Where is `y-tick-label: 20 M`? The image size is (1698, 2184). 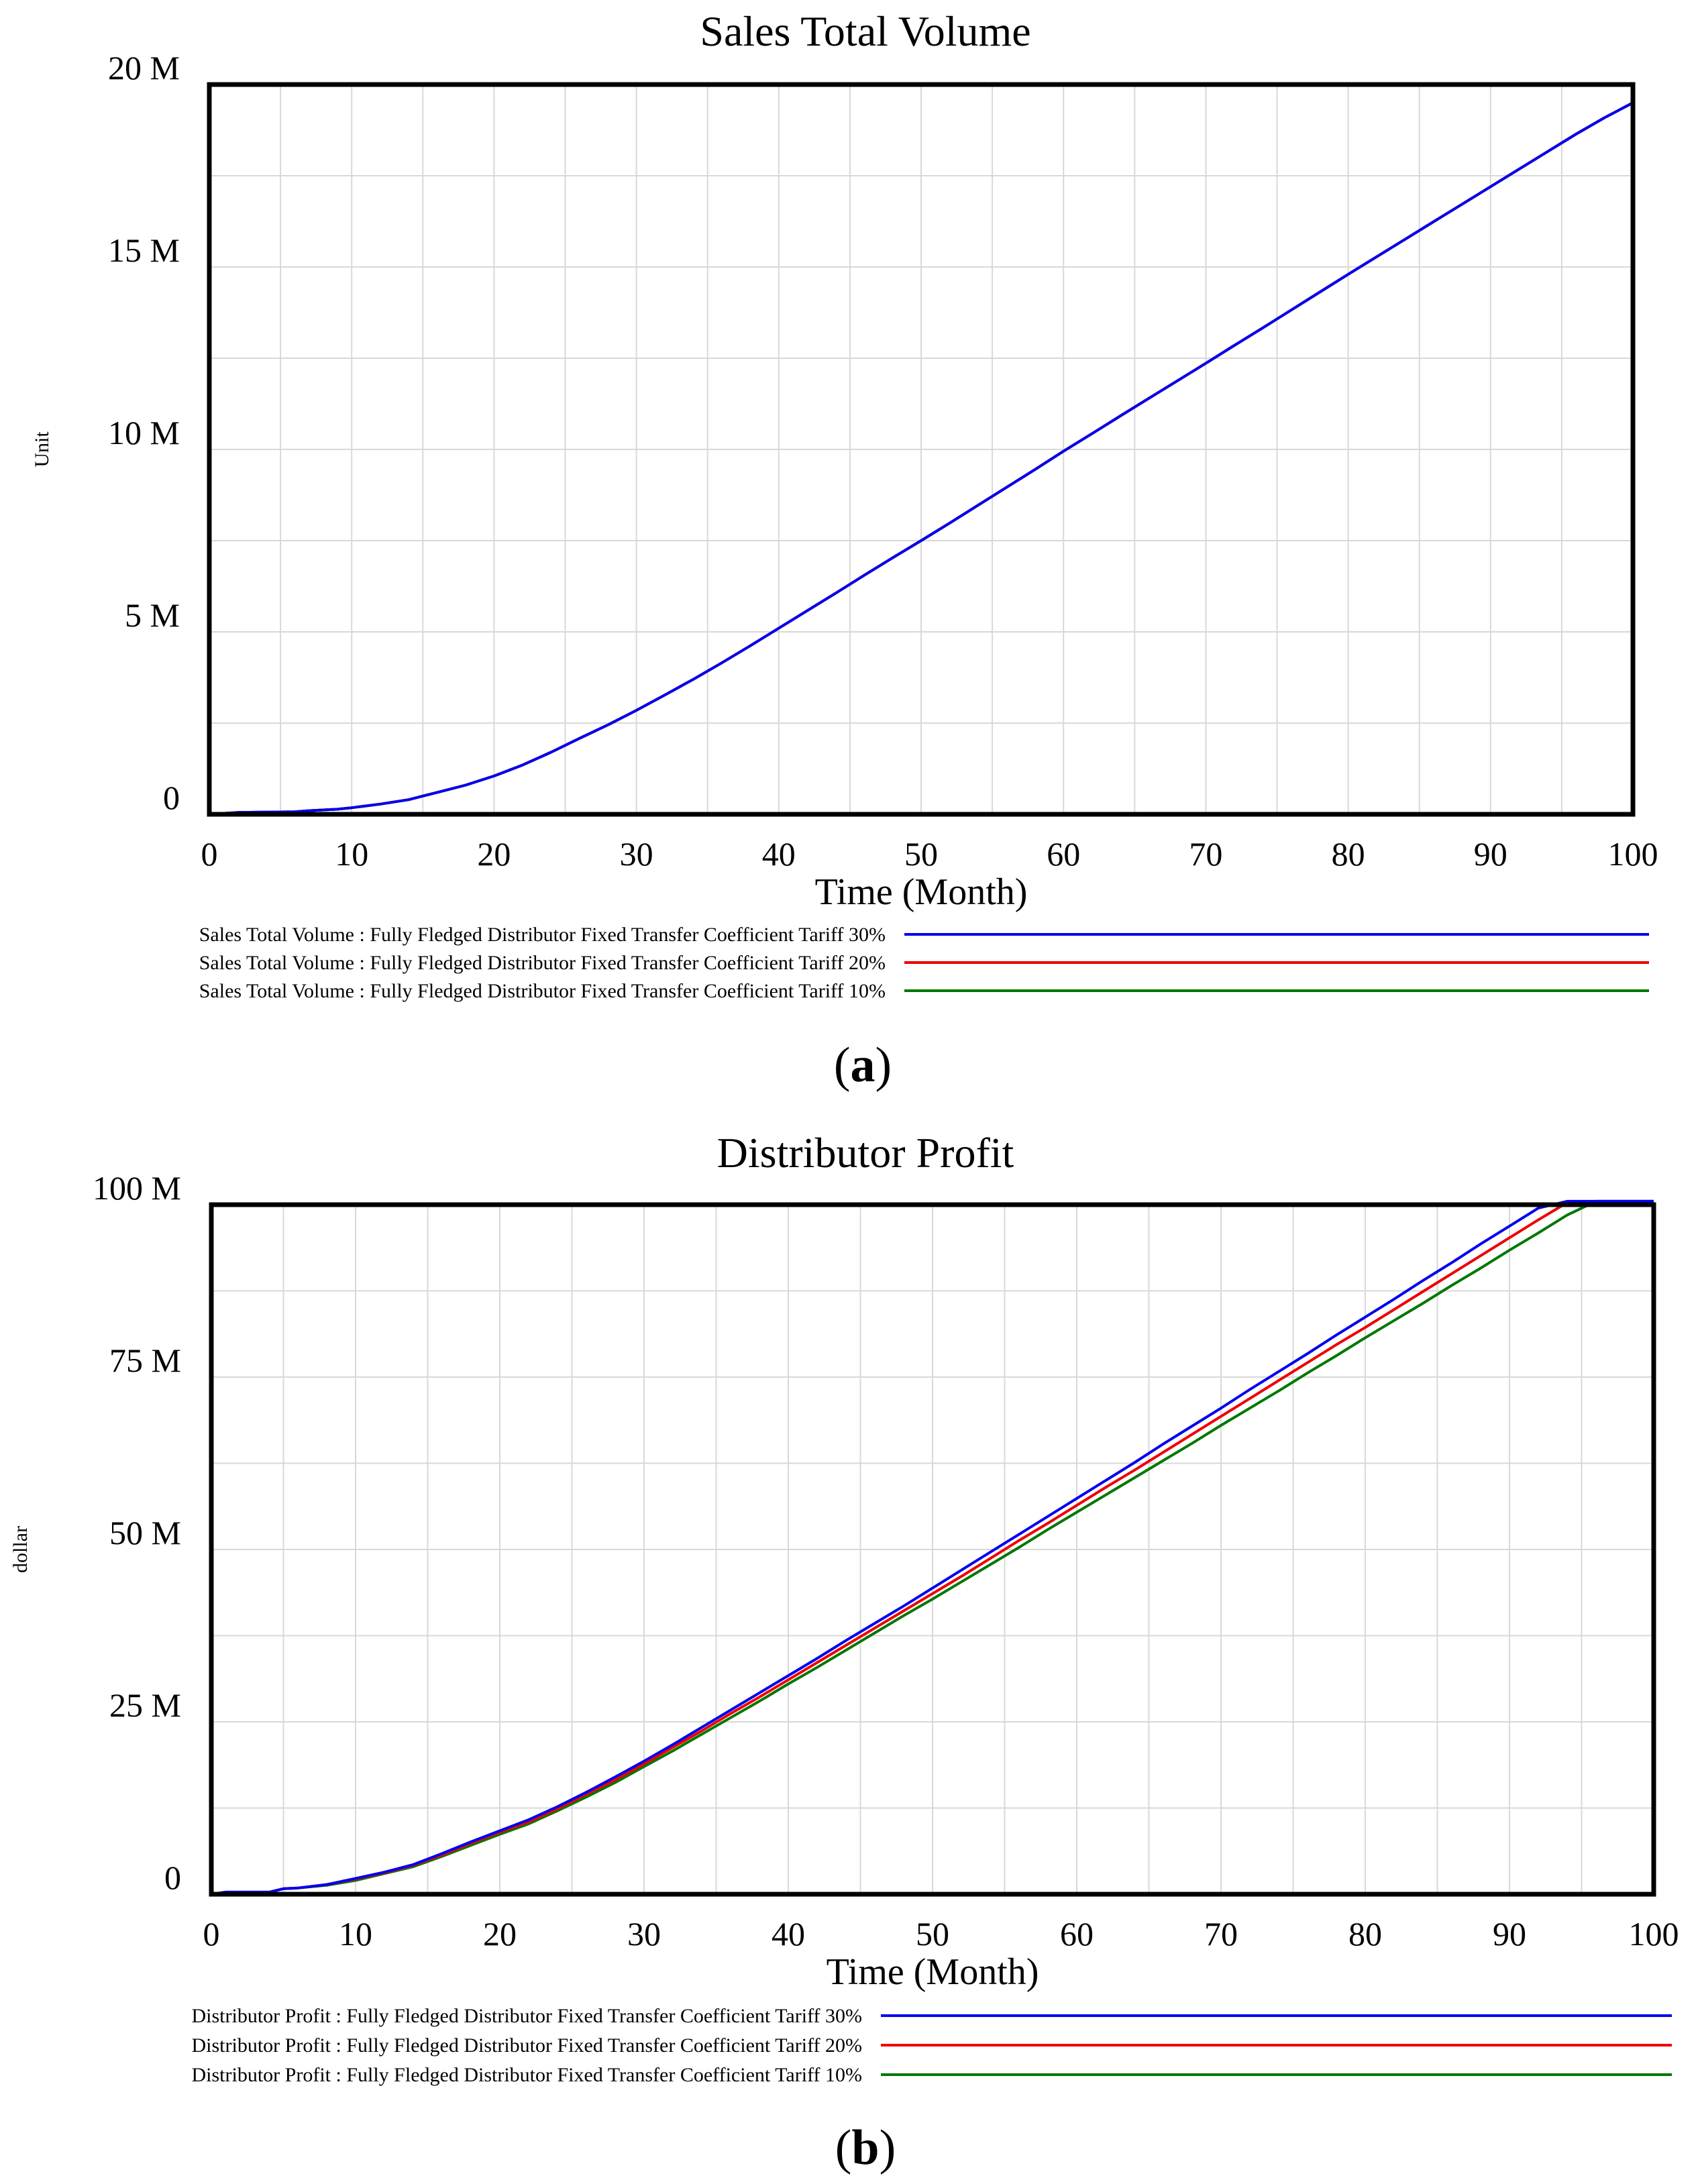 y-tick-label: 20 M is located at coordinates (144, 68).